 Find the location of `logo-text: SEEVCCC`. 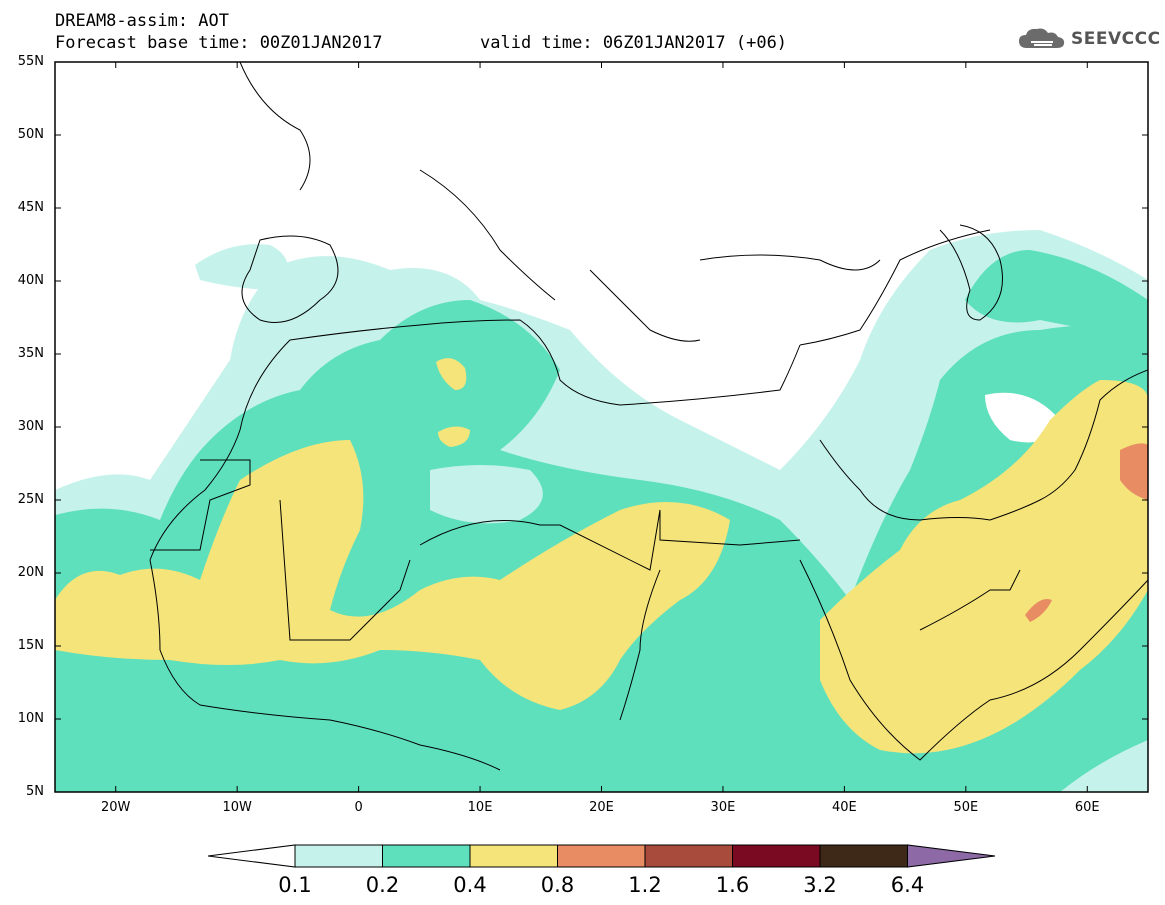

logo-text: SEEVCCC is located at coordinates (1116, 39).